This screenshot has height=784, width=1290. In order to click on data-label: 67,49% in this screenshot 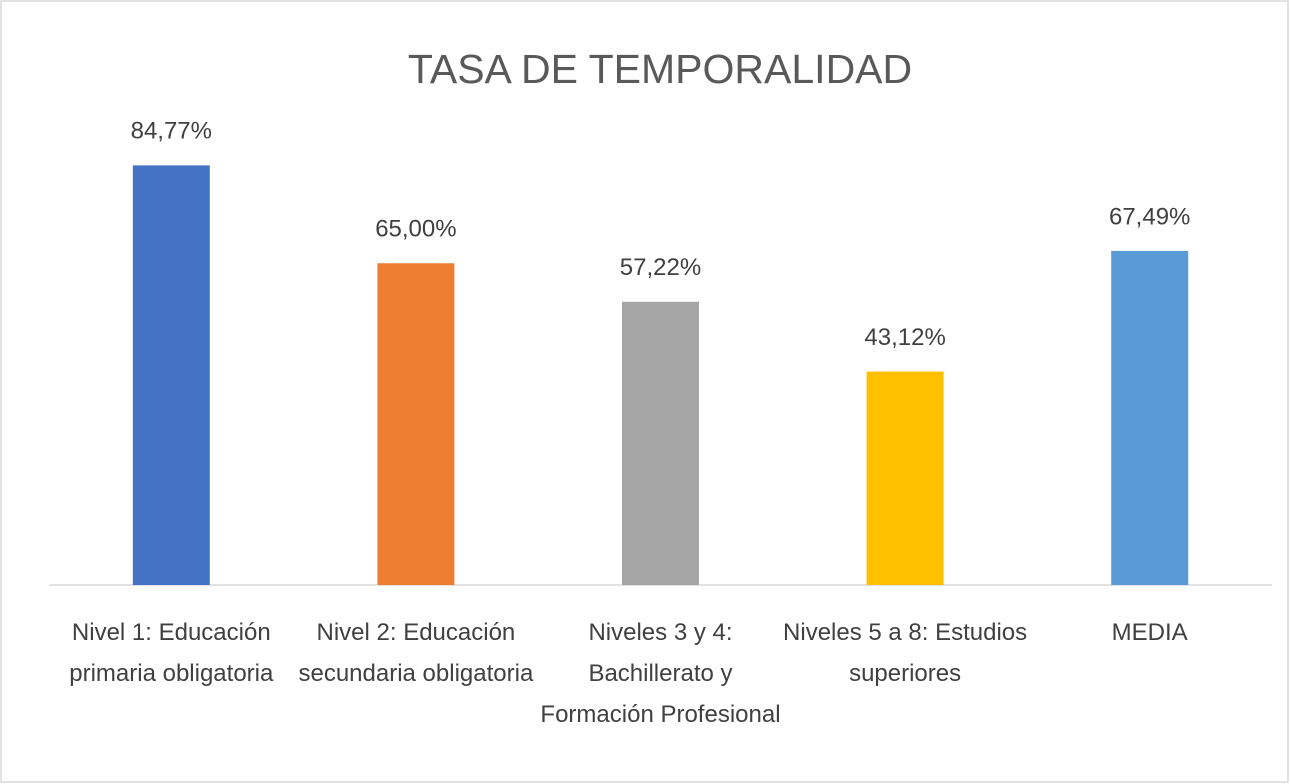, I will do `click(1149, 216)`.